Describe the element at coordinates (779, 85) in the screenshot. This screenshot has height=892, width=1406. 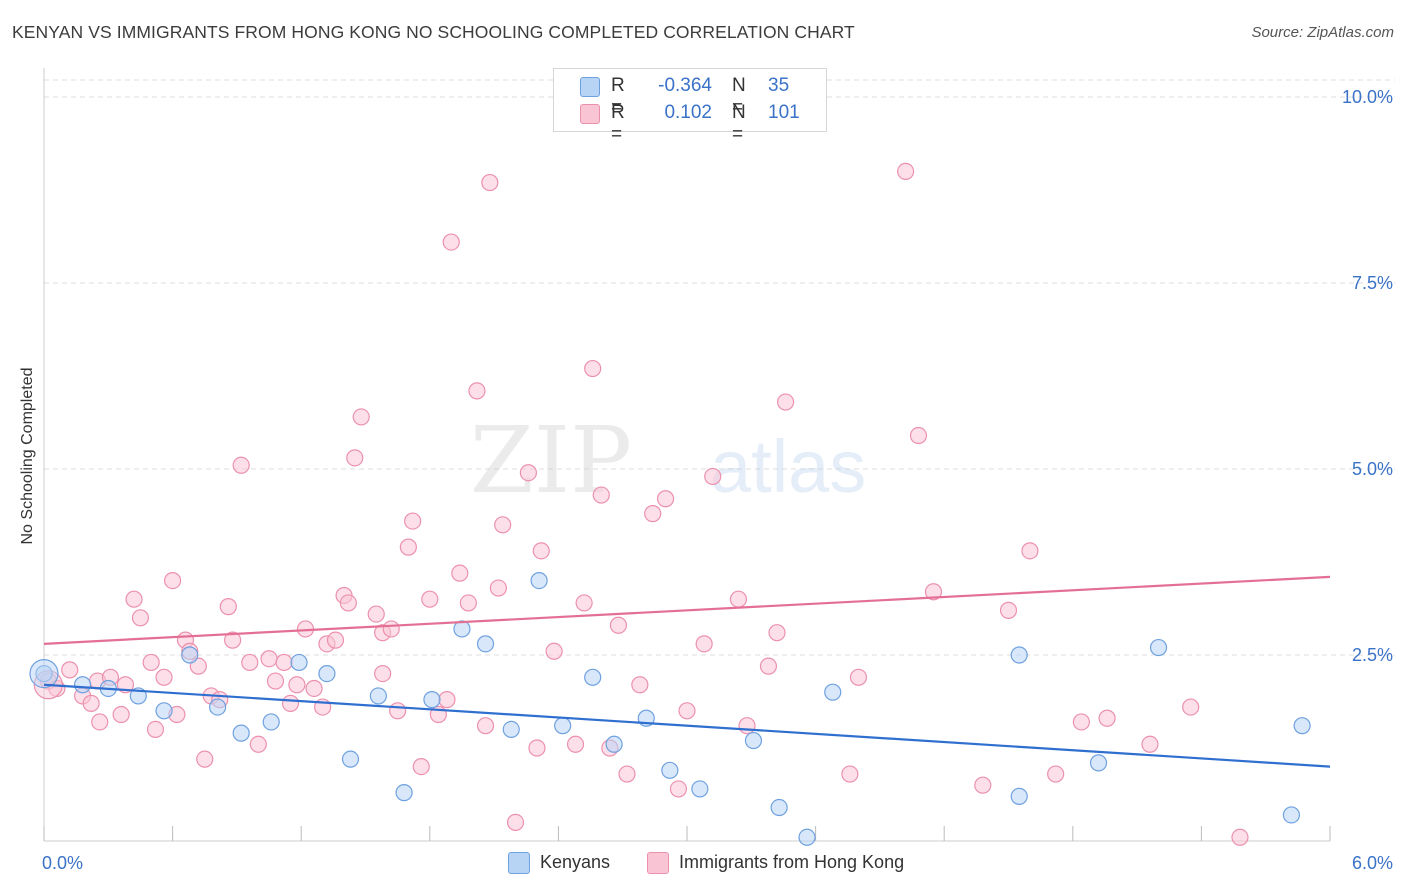
I see `legend-n-value: 35` at that location.